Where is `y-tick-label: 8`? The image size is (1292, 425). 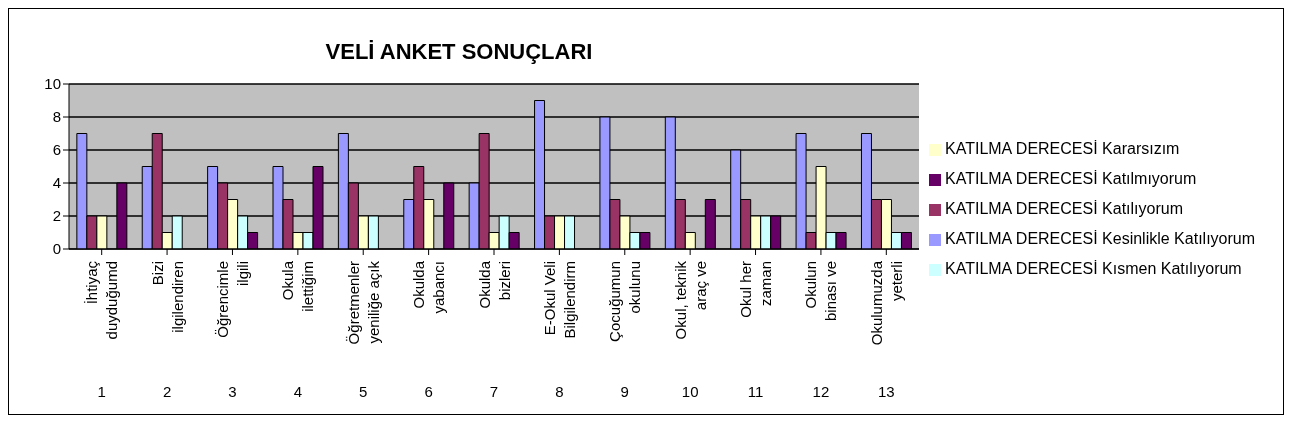
y-tick-label: 8 is located at coordinates (56, 117).